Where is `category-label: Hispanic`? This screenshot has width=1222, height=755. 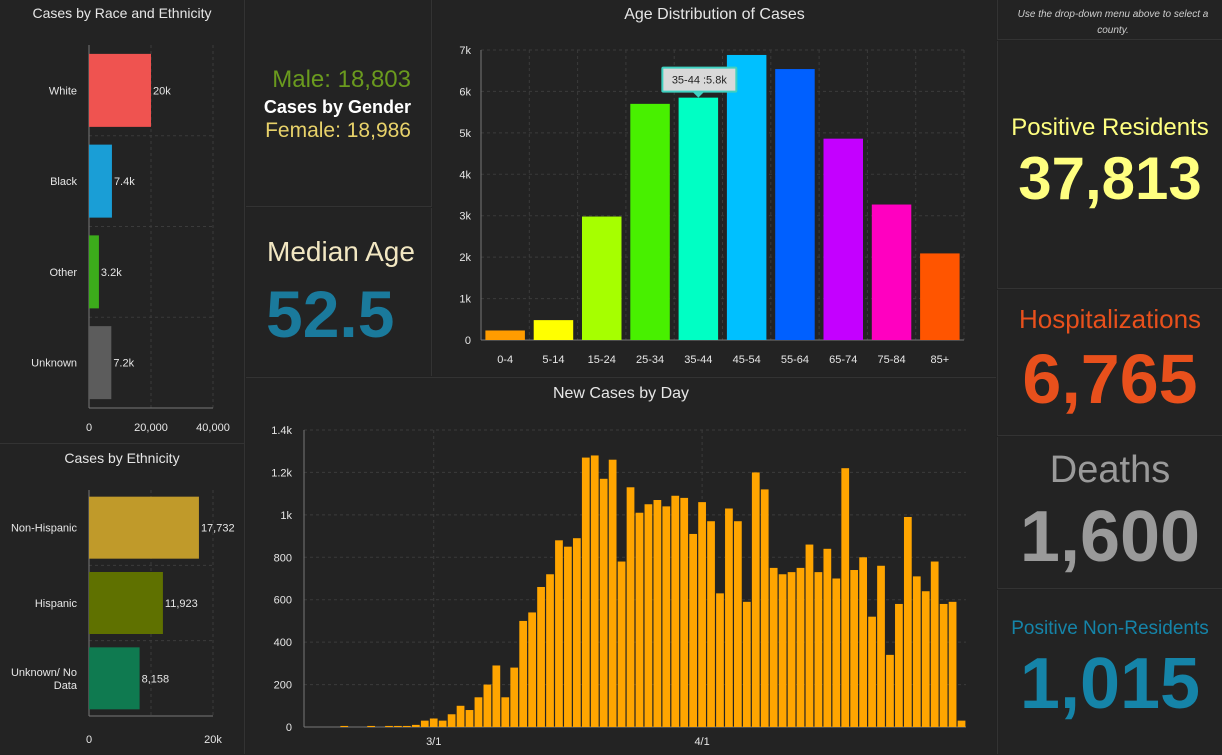 category-label: Hispanic is located at coordinates (56, 604).